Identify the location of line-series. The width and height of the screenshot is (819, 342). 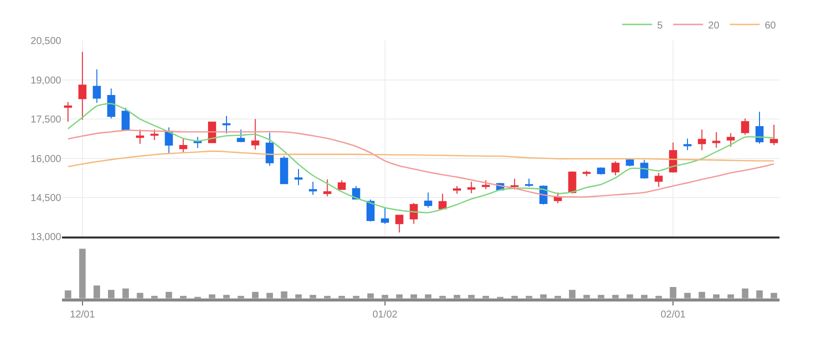
(421, 159).